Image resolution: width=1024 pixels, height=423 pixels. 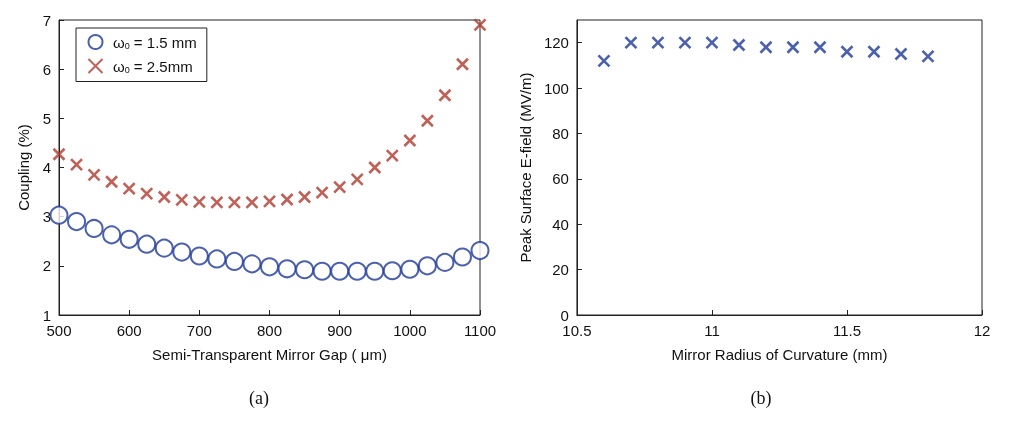 What do you see at coordinates (712, 330) in the screenshot?
I see `x-tick-label: 11` at bounding box center [712, 330].